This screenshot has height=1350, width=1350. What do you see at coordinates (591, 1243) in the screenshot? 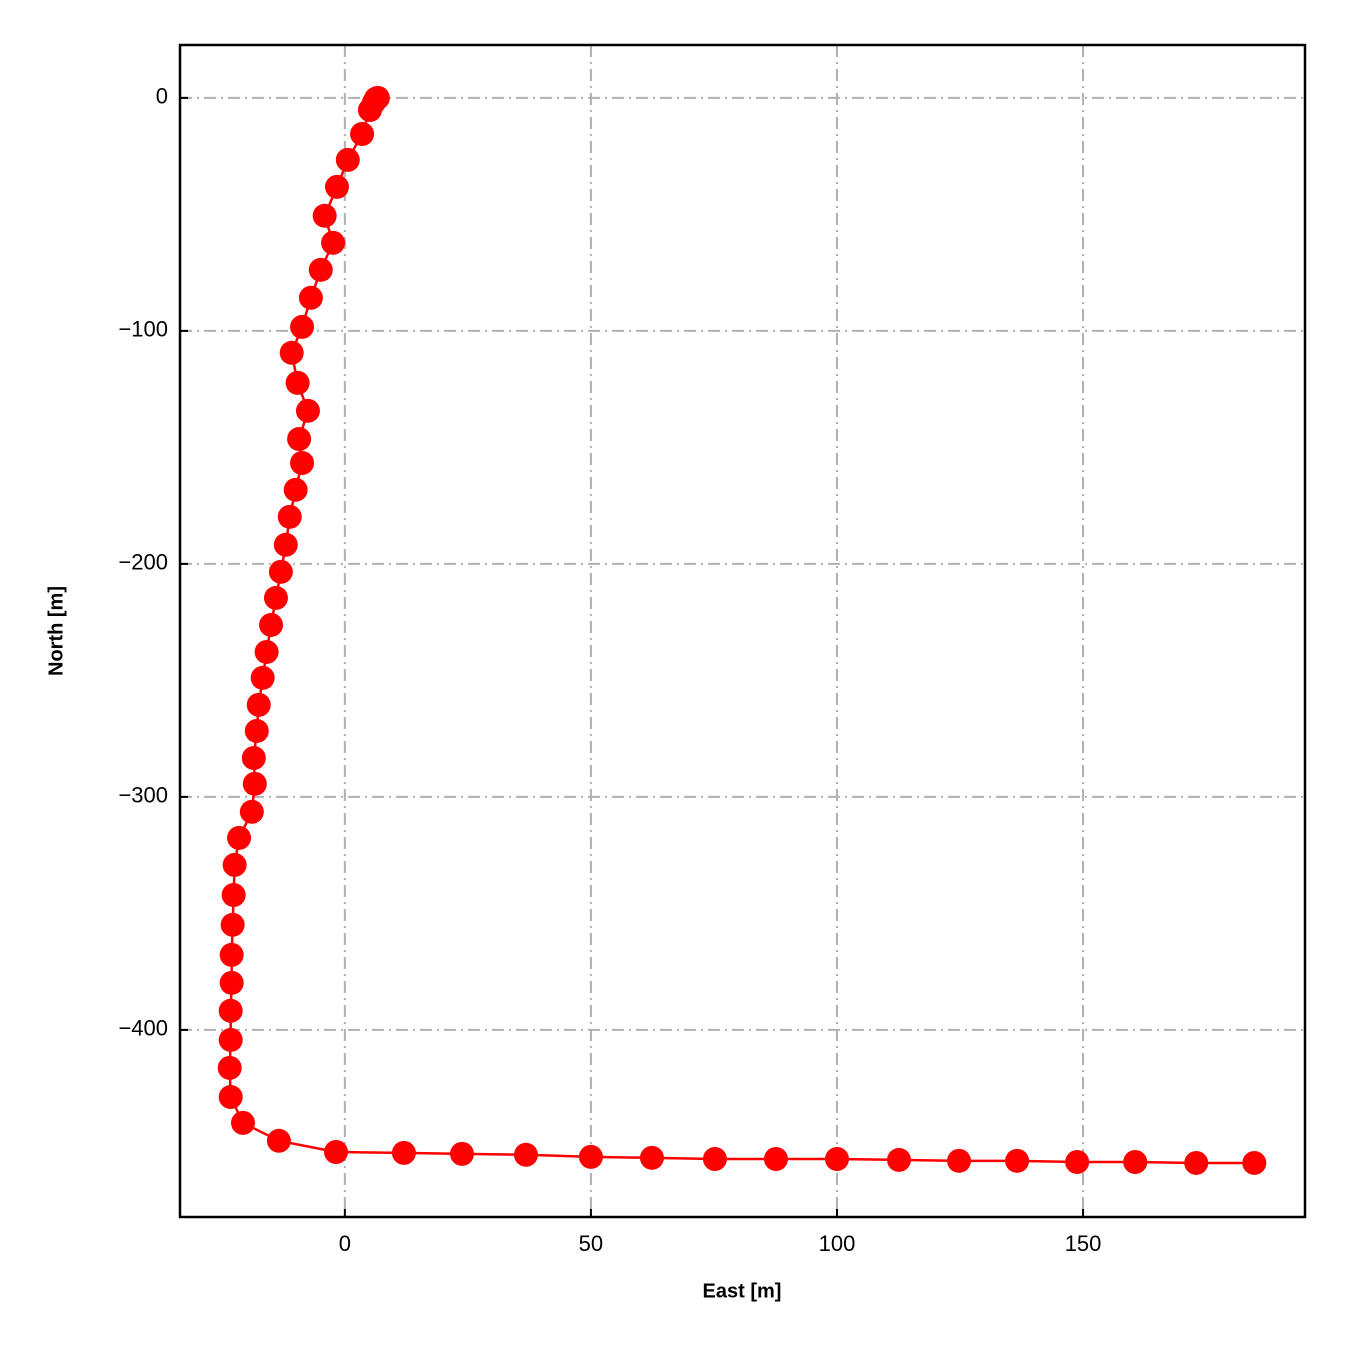
I see `x-tick-label: 50` at bounding box center [591, 1243].